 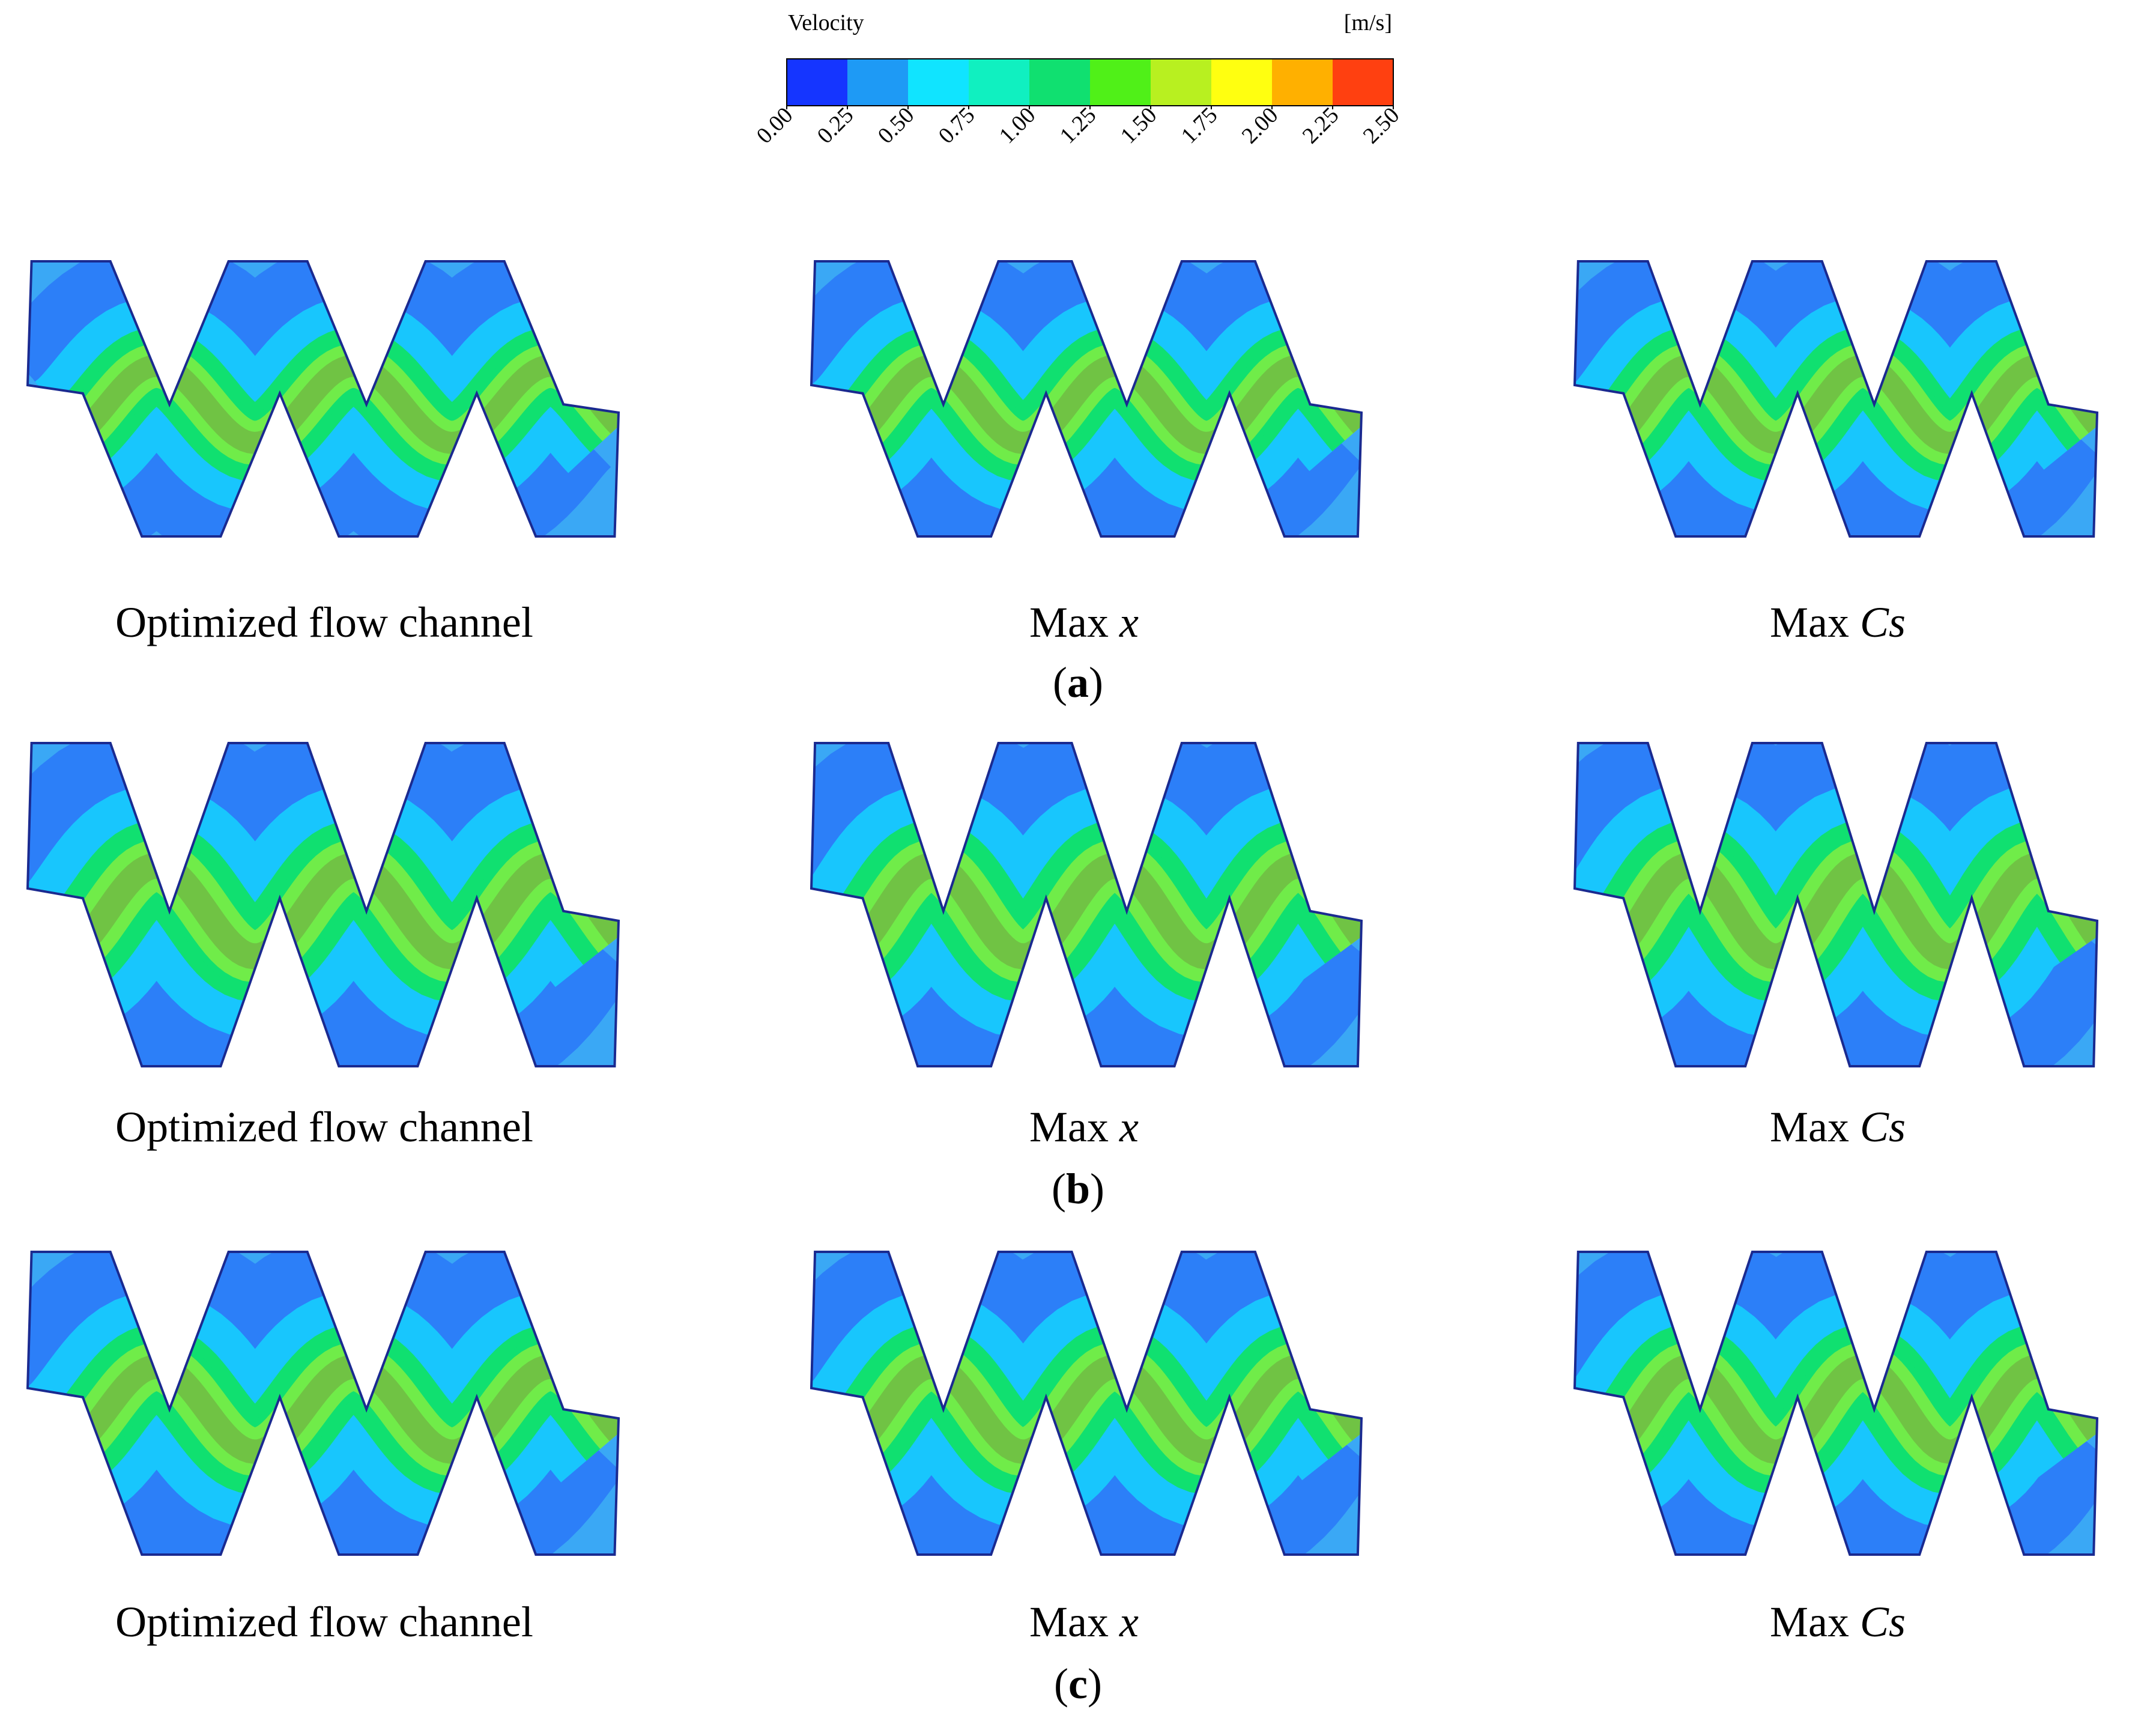 I want to click on row-caption: (a), so click(x=1078, y=682).